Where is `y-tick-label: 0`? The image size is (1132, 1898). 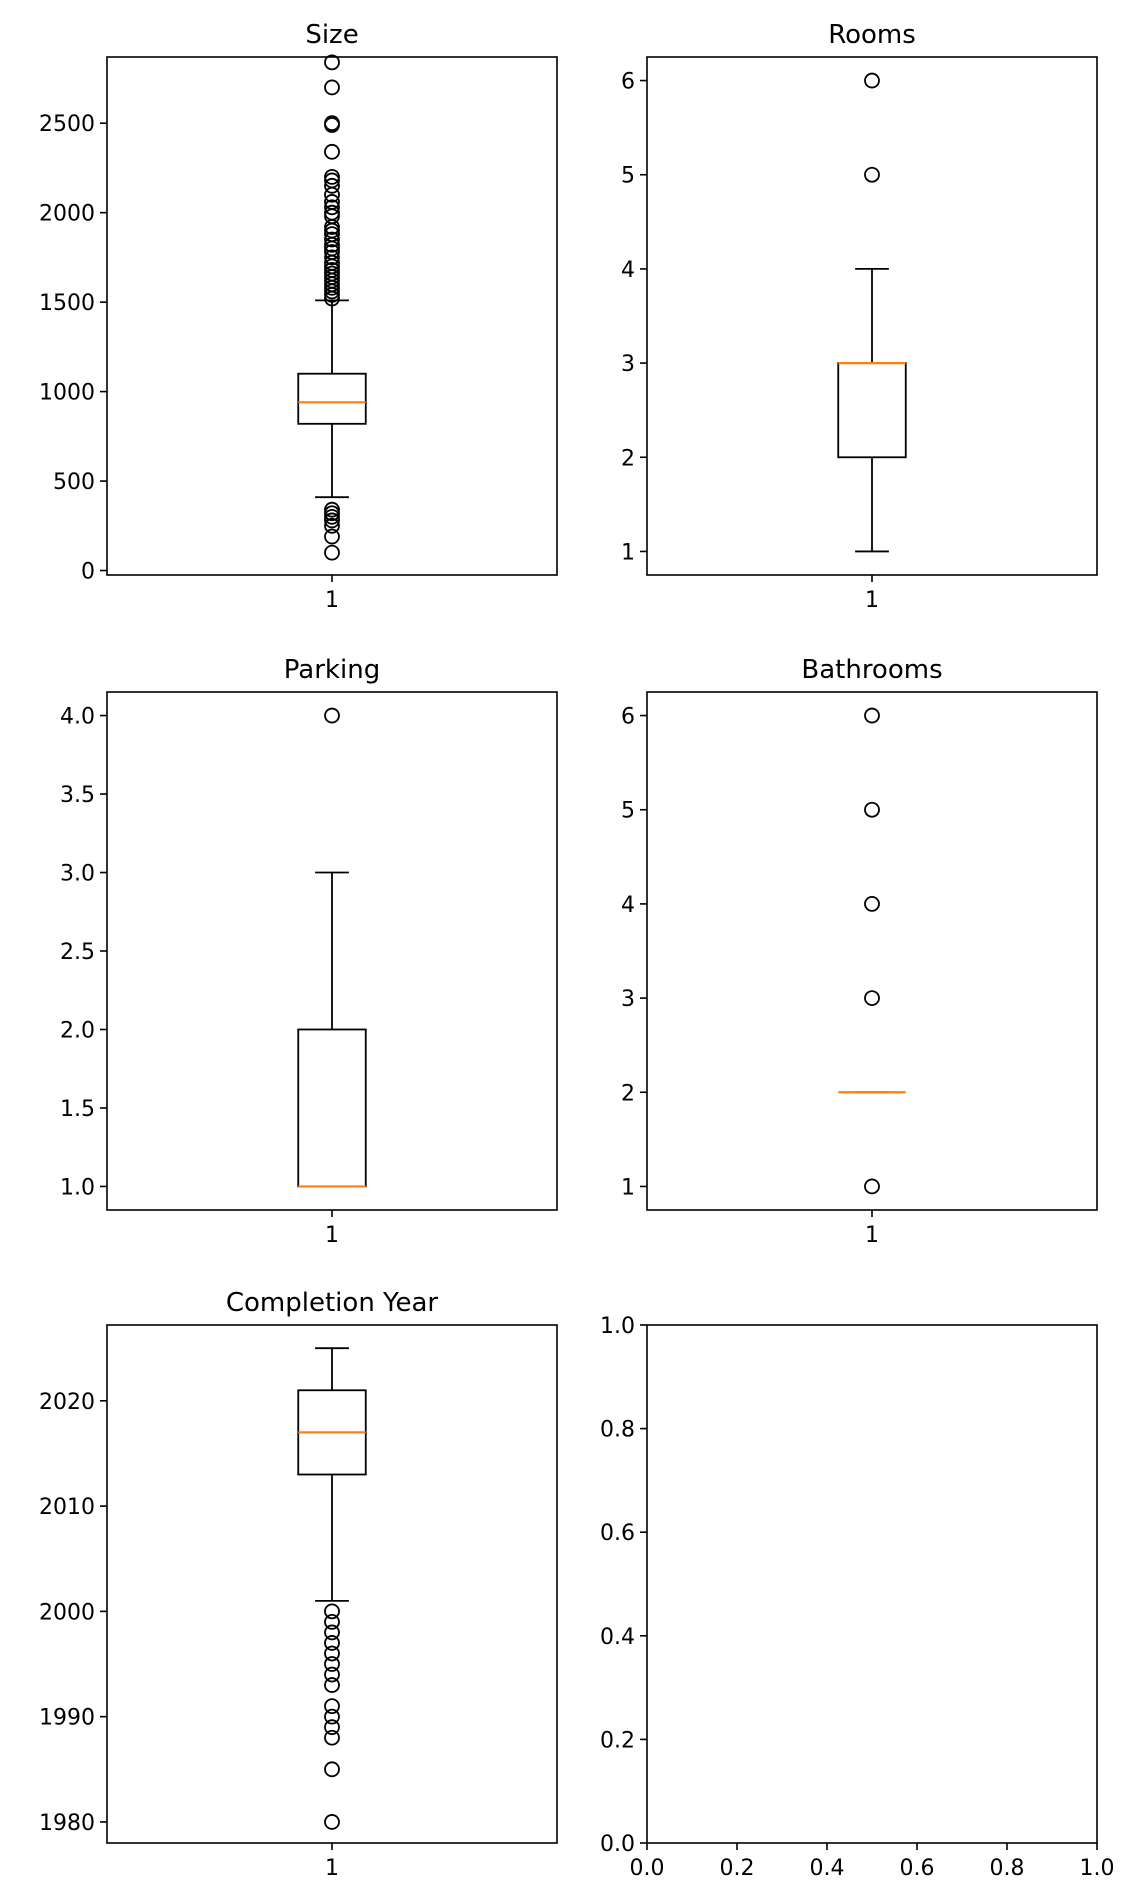
y-tick-label: 0 is located at coordinates (88, 572).